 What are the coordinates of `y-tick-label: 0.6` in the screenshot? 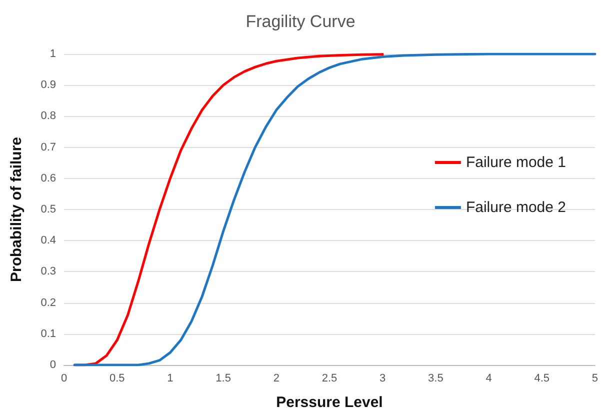 It's located at (48, 178).